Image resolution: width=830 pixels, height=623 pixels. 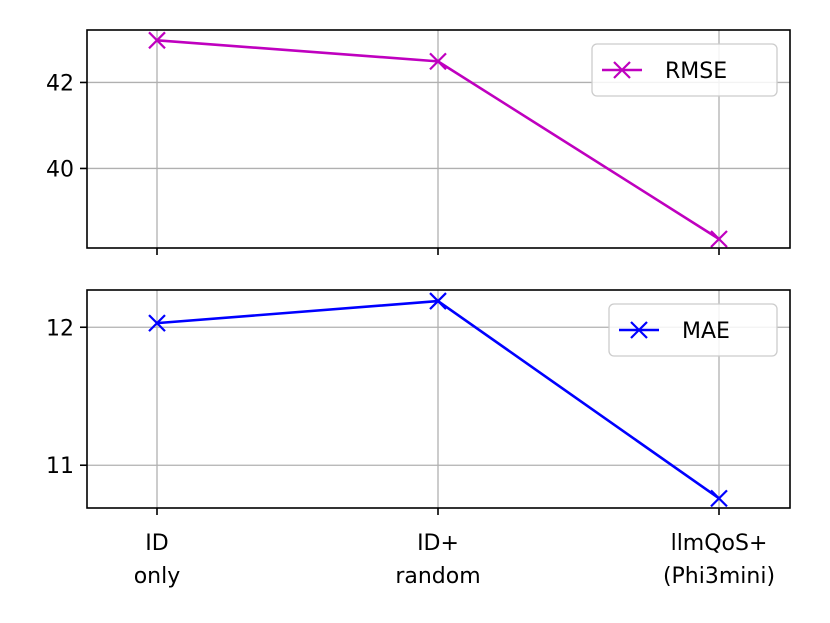 What do you see at coordinates (696, 71) in the screenshot?
I see `legend-label: RMSE` at bounding box center [696, 71].